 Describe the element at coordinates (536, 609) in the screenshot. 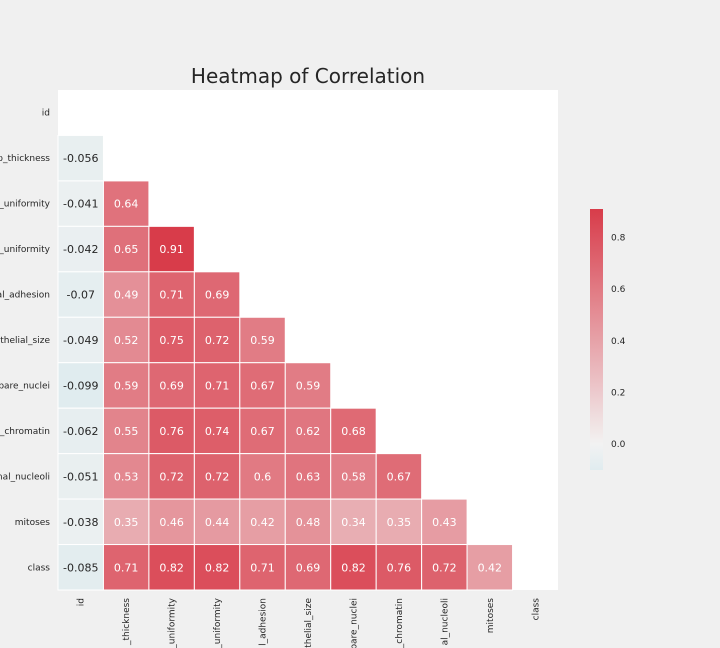

I see `column-label: class` at that location.